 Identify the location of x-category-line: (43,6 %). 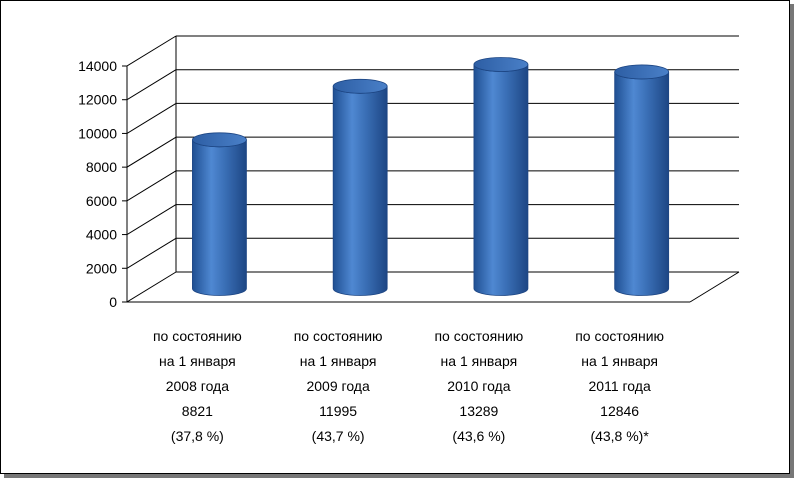
(478, 436).